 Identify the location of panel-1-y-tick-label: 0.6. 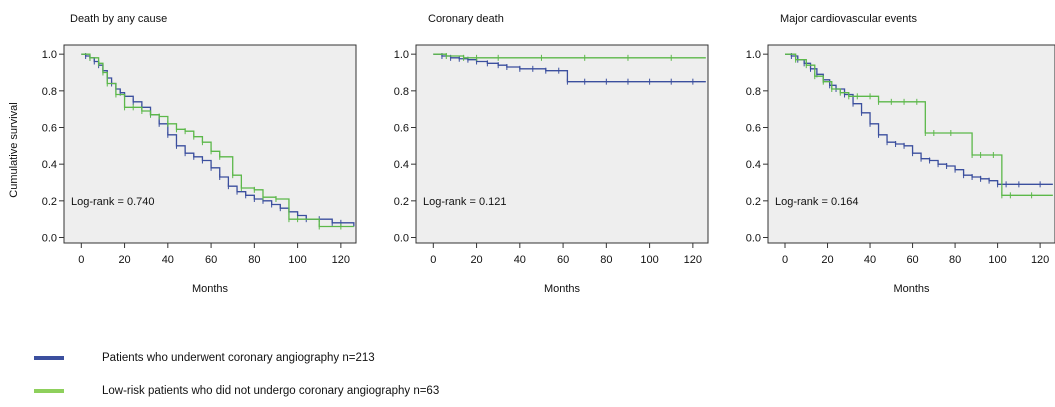
(49, 129).